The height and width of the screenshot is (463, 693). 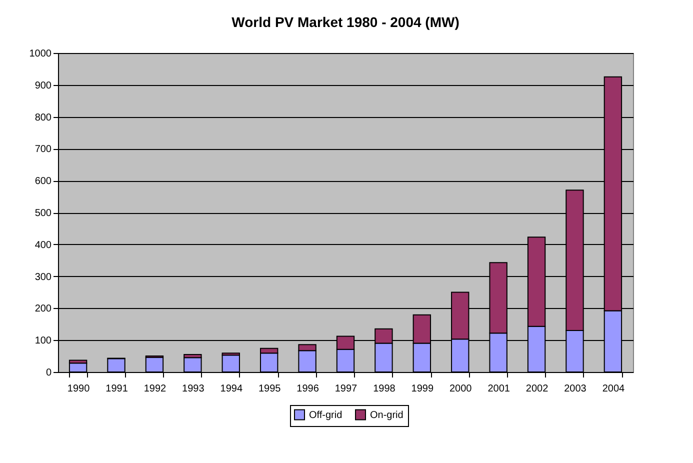 What do you see at coordinates (117, 389) in the screenshot?
I see `x-tick-label: 1991` at bounding box center [117, 389].